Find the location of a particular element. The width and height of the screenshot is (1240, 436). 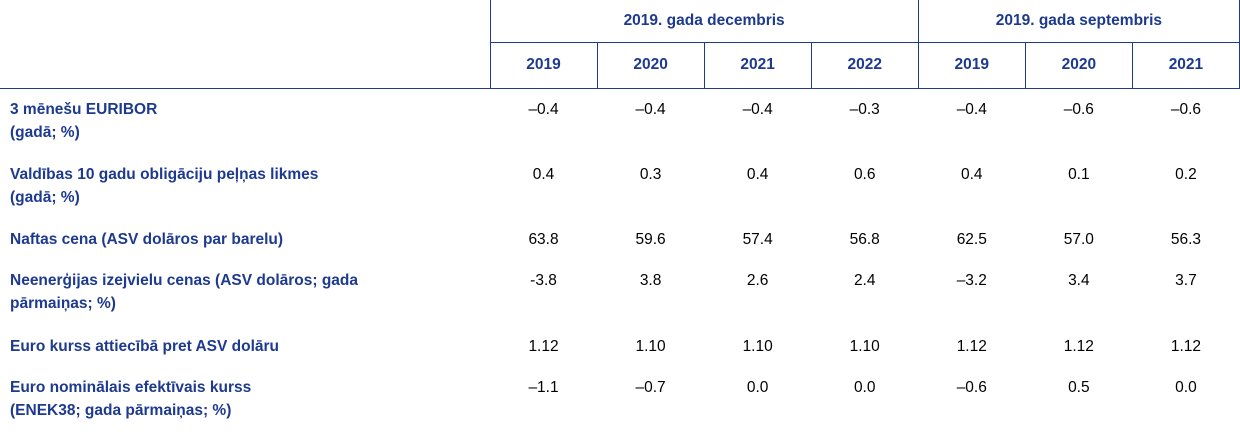

row-label: 3 mēnešu EURIBOR (gadā; %) is located at coordinates (245, 121).